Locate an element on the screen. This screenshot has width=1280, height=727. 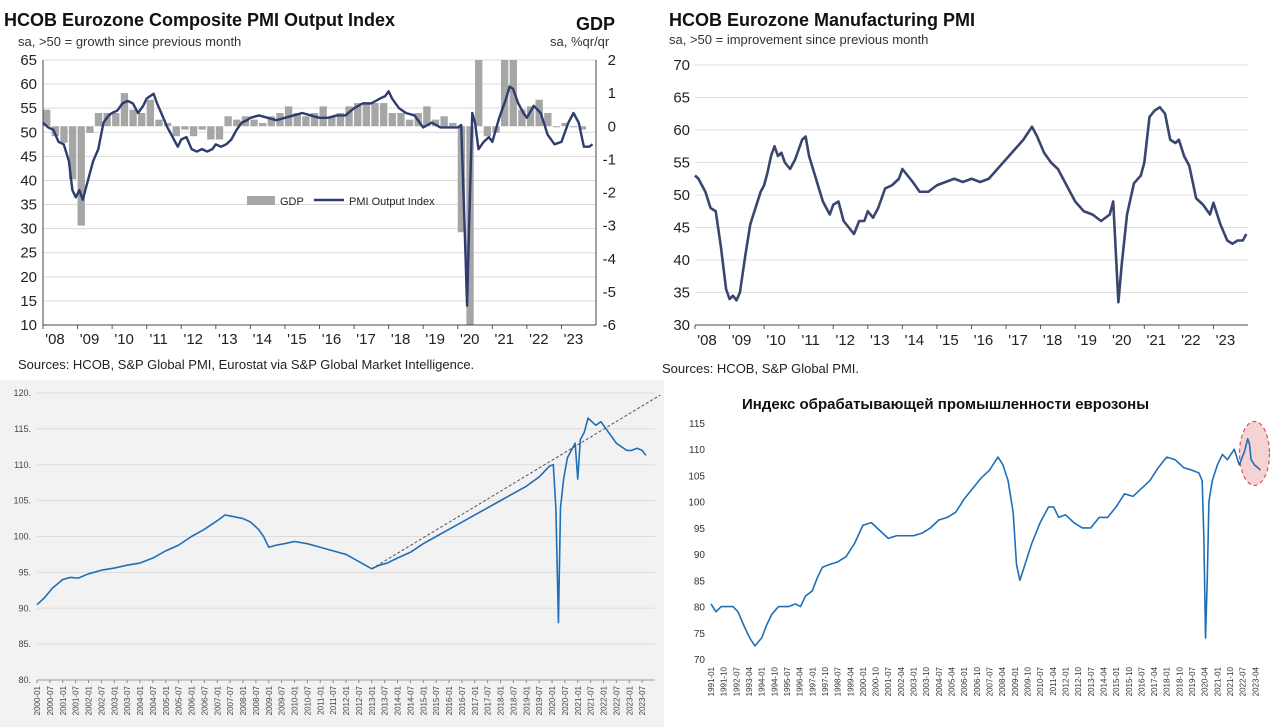
x-tick-label: '16 is located at coordinates (984, 340).